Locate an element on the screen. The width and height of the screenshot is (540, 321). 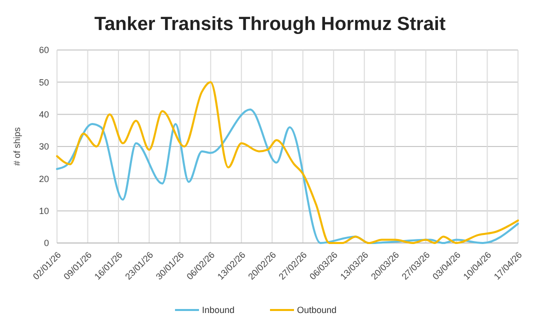
legend-label: Inbound is located at coordinates (218, 310).